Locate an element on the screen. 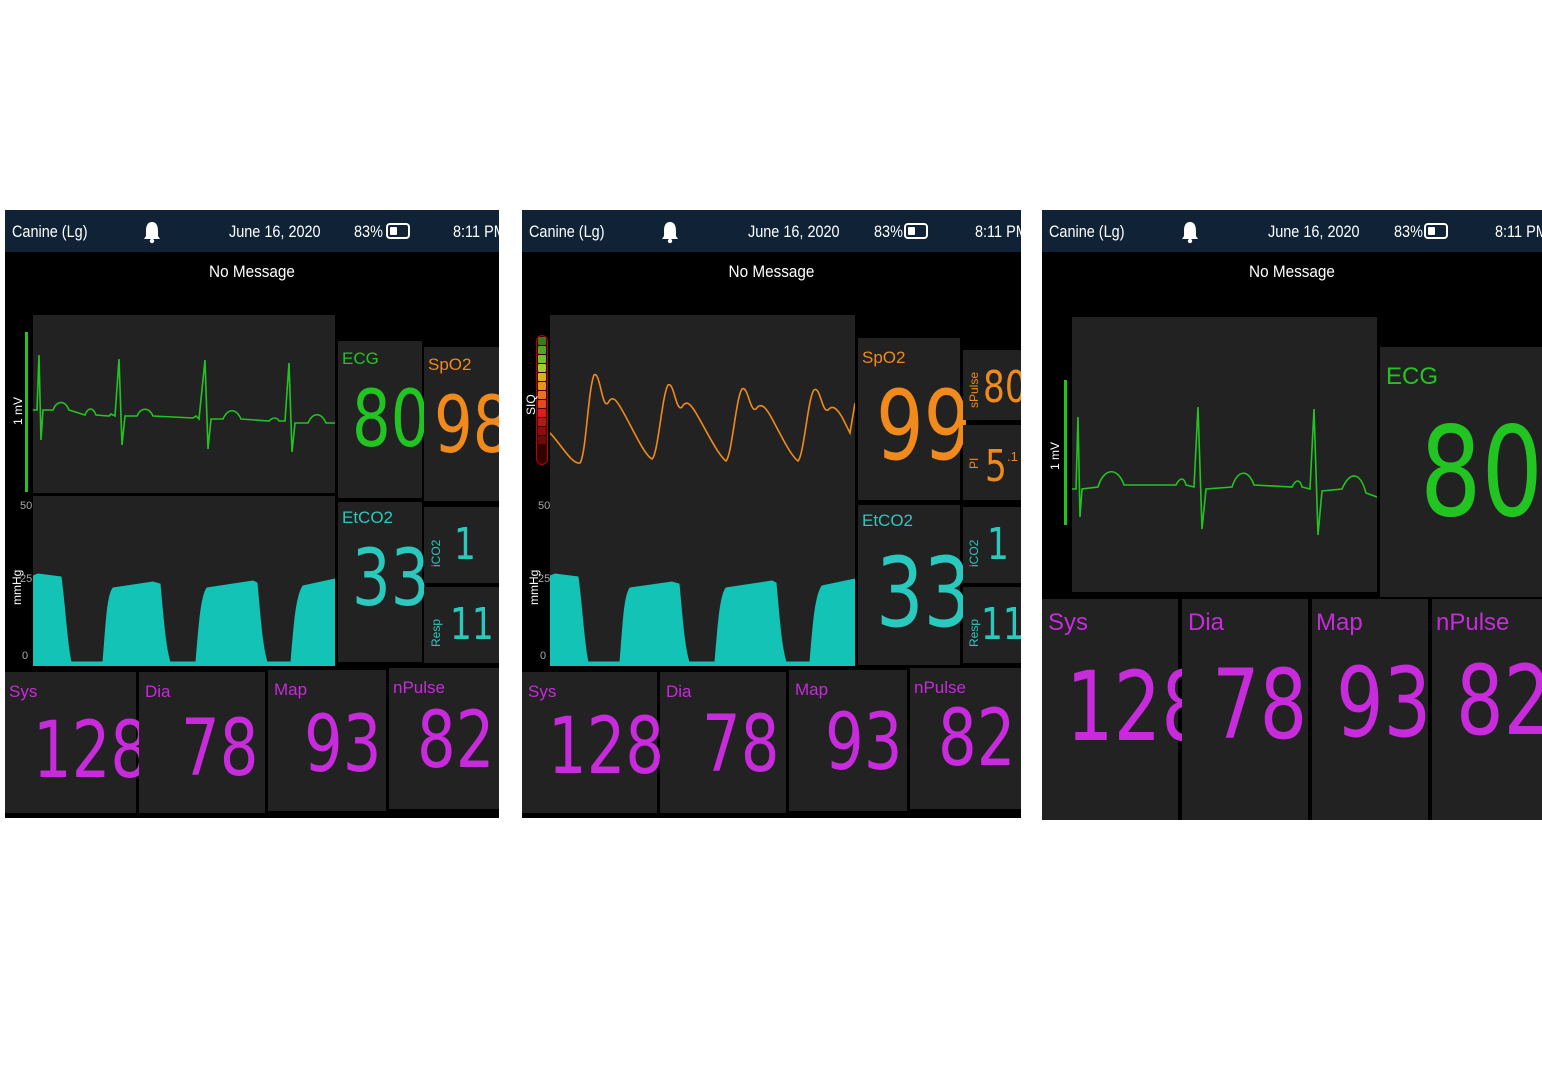 The image size is (1542, 1079). spo2-numeric-panel: SpO2 99 is located at coordinates (914, 419).